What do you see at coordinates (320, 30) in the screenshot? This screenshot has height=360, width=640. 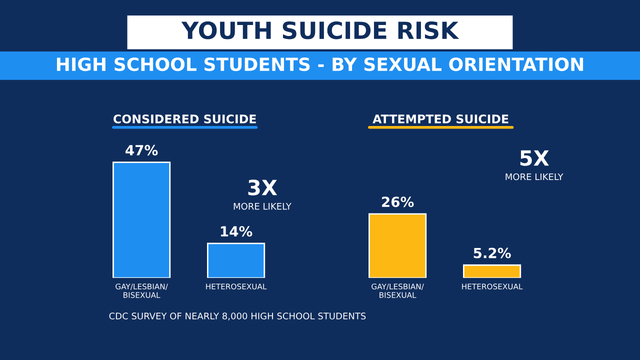 I see `text: YOUTH SUICIDE RISK` at bounding box center [320, 30].